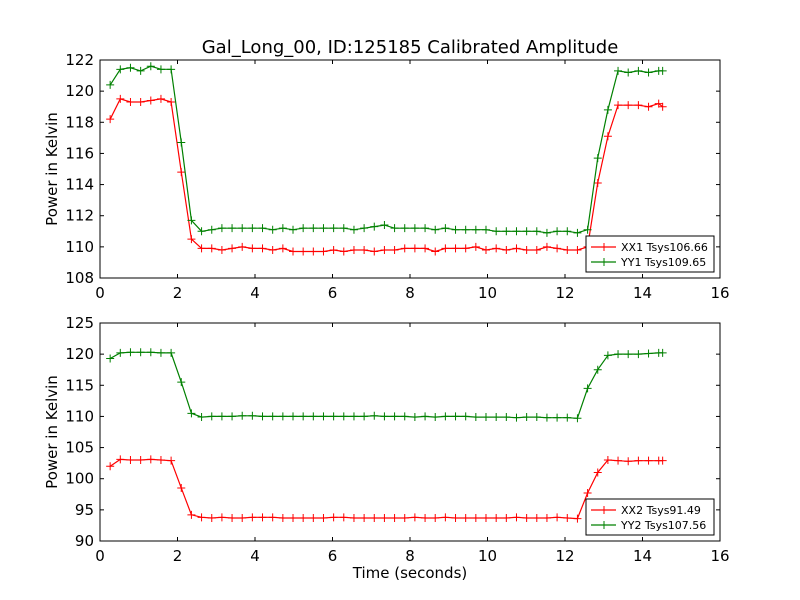 The height and width of the screenshot is (600, 800). I want to click on y-tick-label: 114, so click(79, 185).